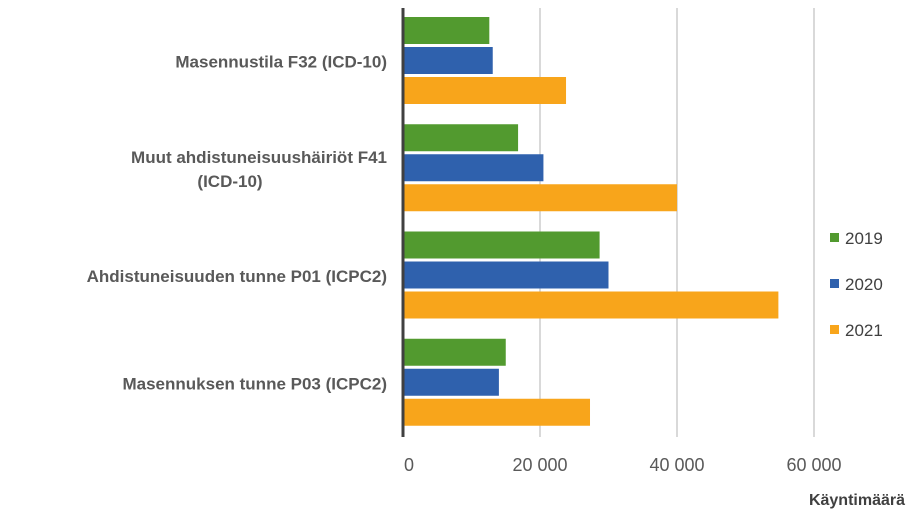  What do you see at coordinates (857, 500) in the screenshot?
I see `x-axis-title: Käyntimäärä` at bounding box center [857, 500].